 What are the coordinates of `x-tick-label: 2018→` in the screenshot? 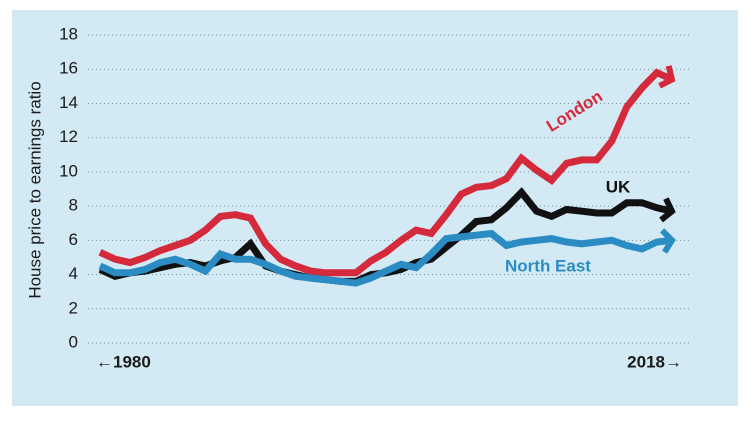 It's located at (654, 361).